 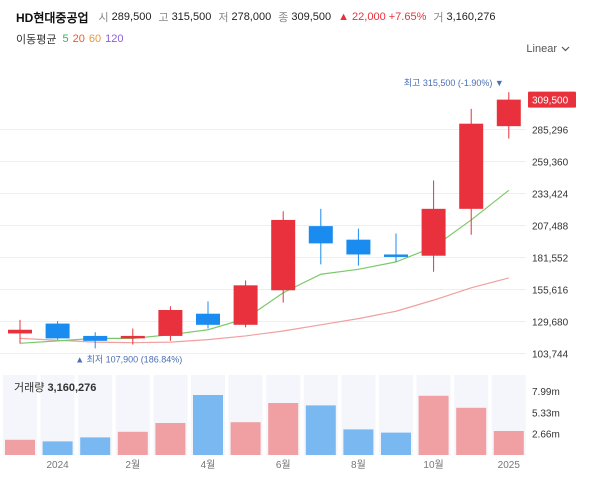 What do you see at coordinates (358, 465) in the screenshot?
I see `x-tick-label-4: 8월` at bounding box center [358, 465].